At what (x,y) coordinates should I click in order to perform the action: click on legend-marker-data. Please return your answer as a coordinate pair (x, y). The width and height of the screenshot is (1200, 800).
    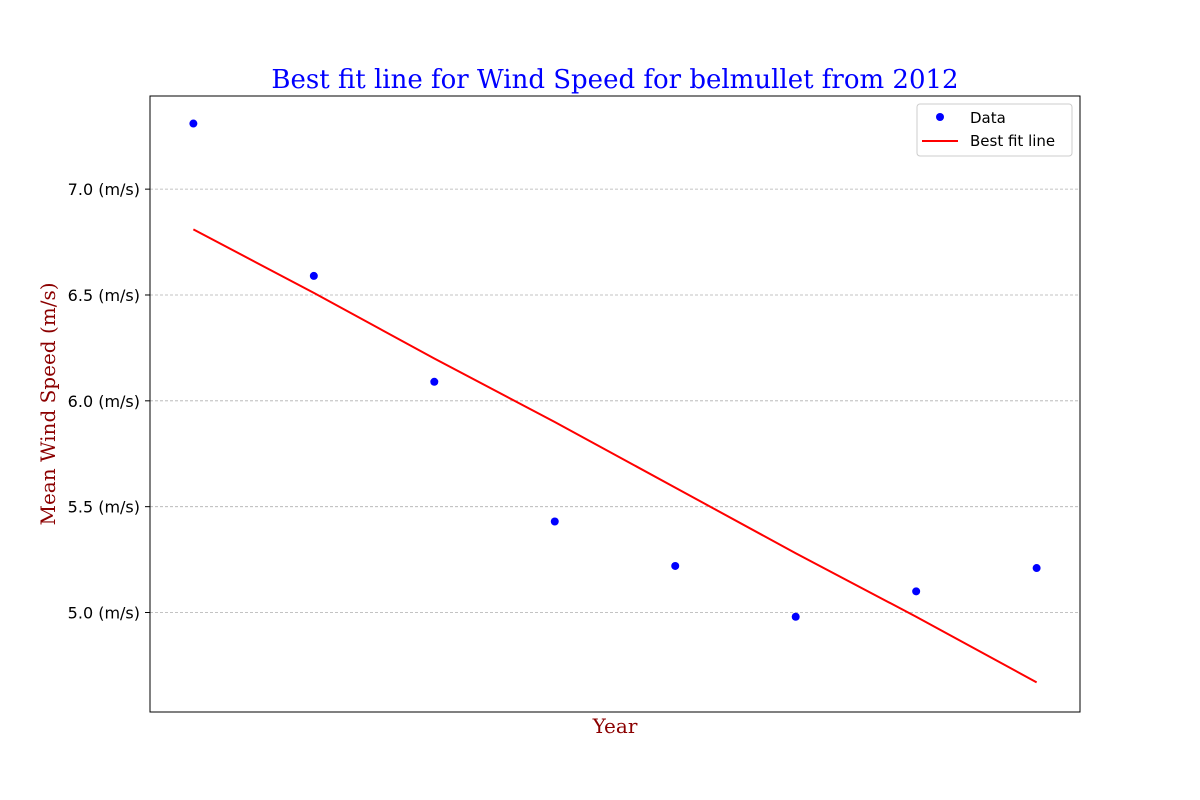
    Looking at the image, I should click on (940, 117).